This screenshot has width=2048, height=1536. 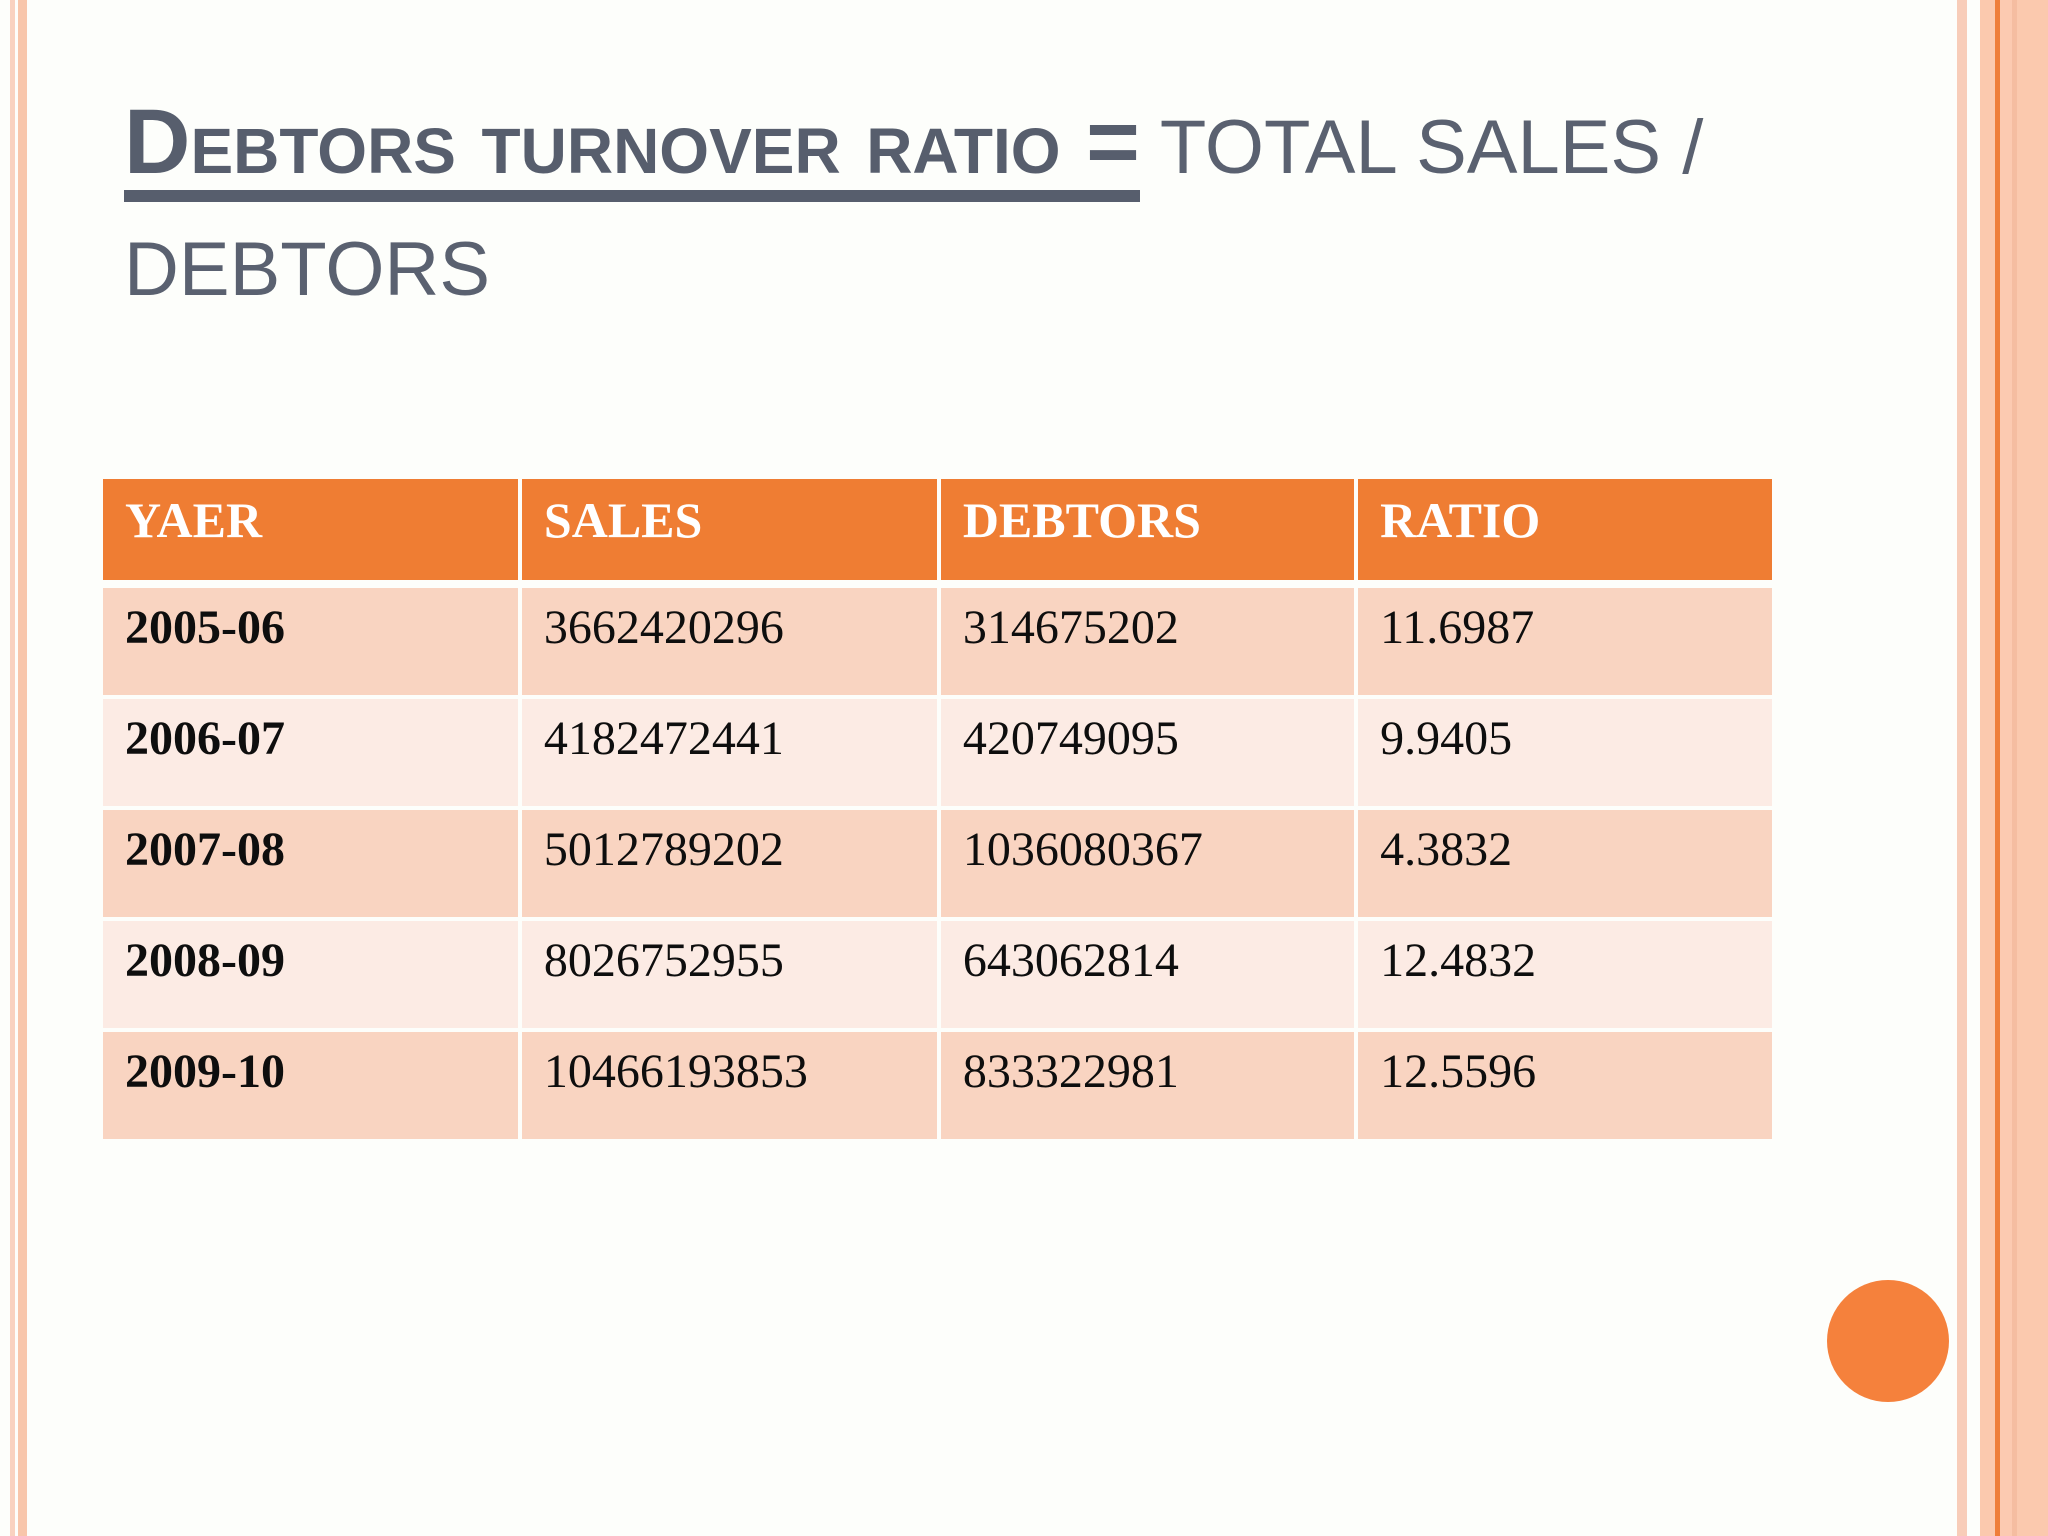 I want to click on title-line-1: Debtors turnover ratio = total sales /, so click(x=1014, y=149).